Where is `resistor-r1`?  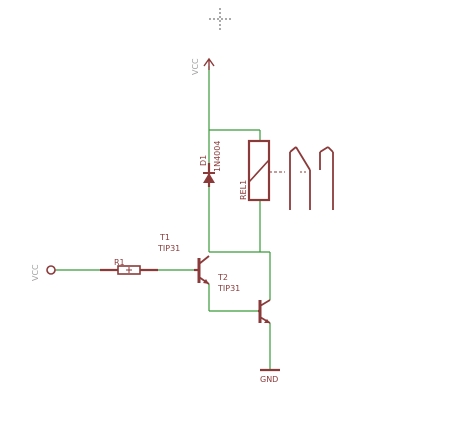 resistor-r1 is located at coordinates (129, 270).